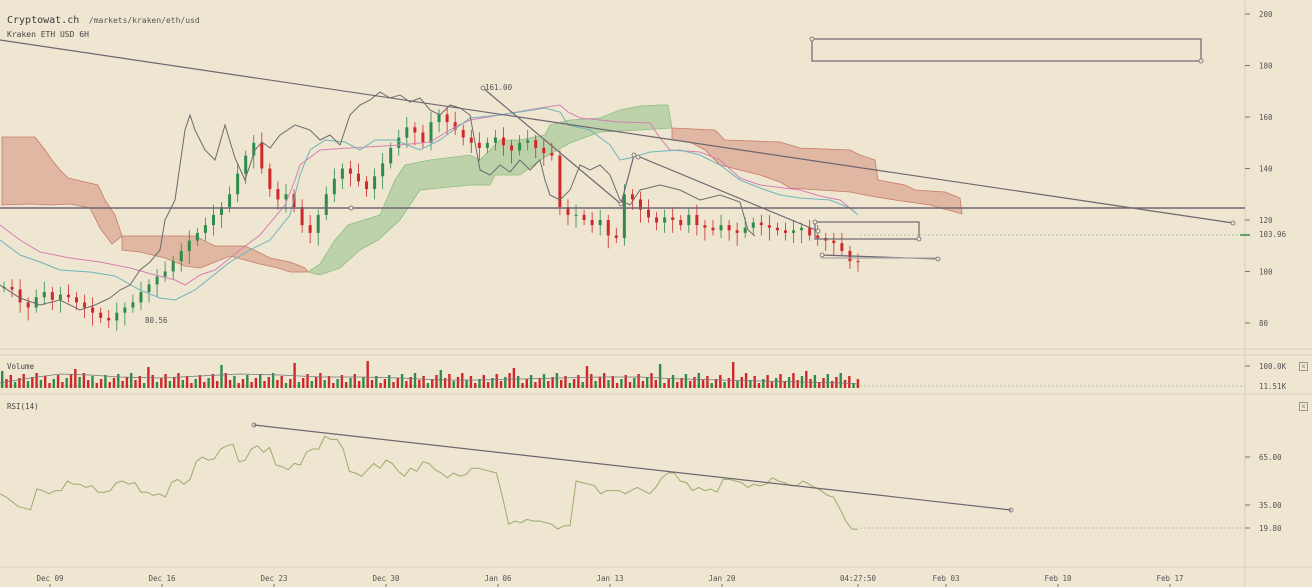 The image size is (1312, 587). Describe the element at coordinates (498, 578) in the screenshot. I see `time-tick-label: Jan 06` at that location.